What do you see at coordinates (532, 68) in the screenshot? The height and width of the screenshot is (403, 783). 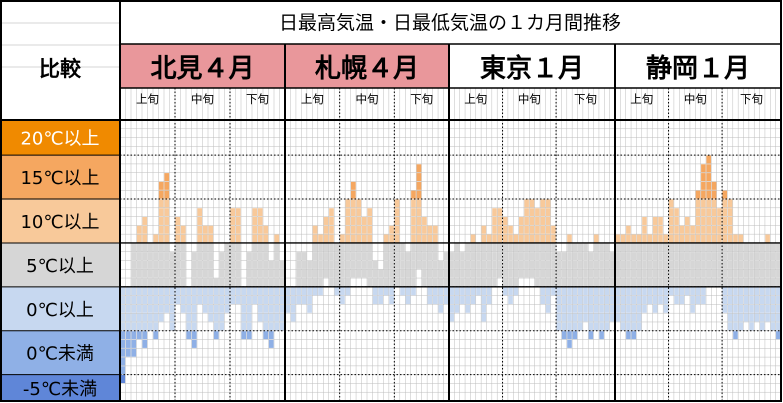 I see `panel-header-label: 東京１月` at bounding box center [532, 68].